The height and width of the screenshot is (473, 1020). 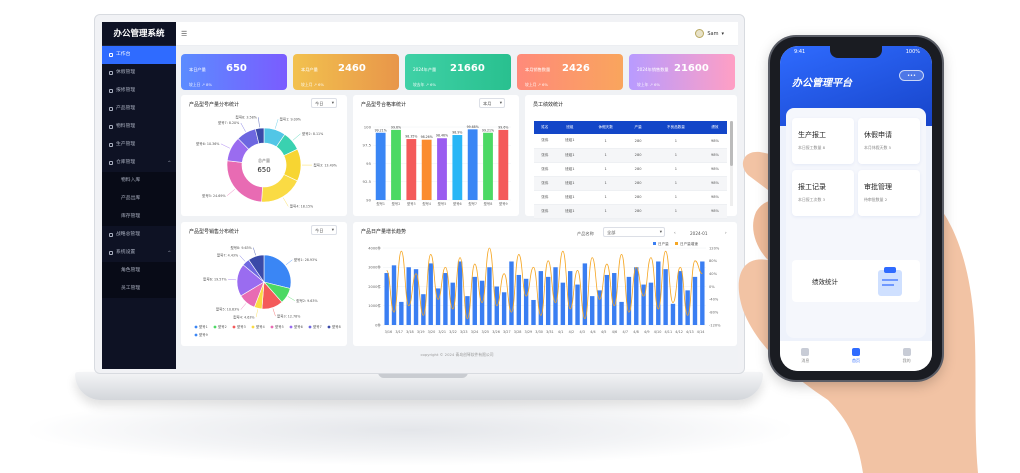 I want to click on tile-report: 生产报工 本日报工数量 8, so click(x=823, y=141).